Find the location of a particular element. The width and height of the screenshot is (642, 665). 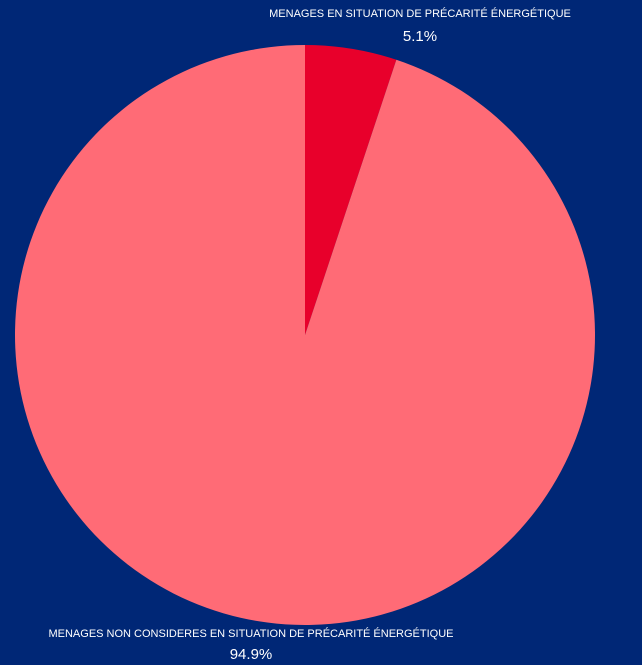

pie-slice-precarite is located at coordinates (351, 190).